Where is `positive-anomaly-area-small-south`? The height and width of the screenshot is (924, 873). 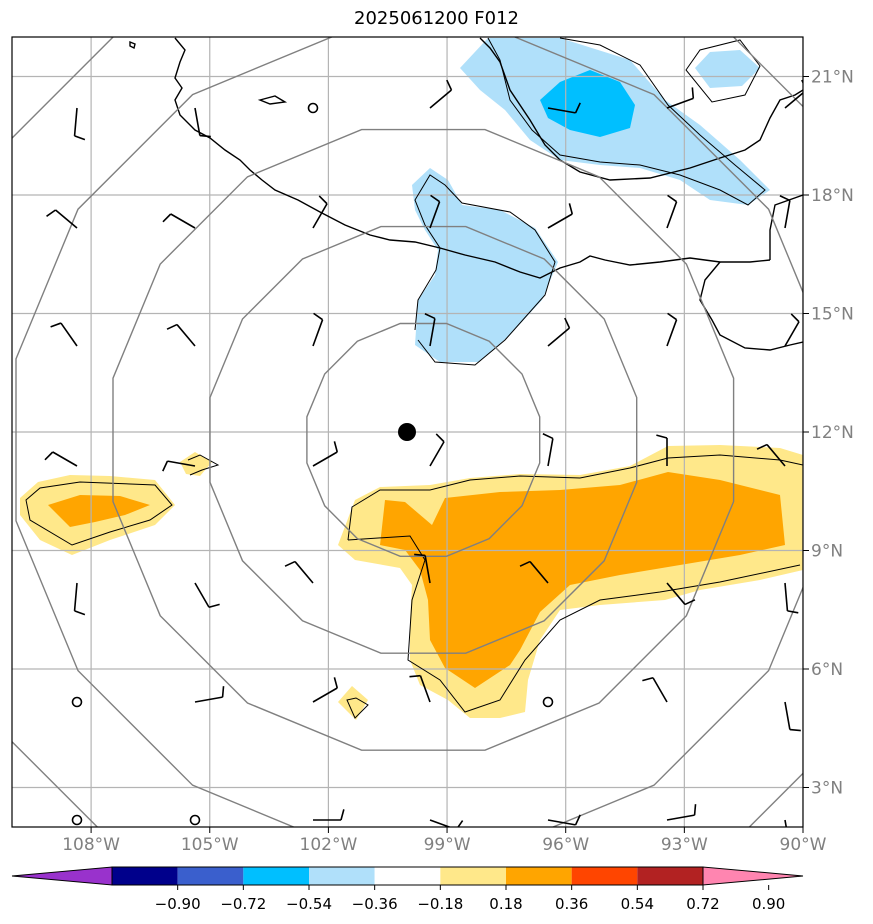
positive-anomaly-area-small-south is located at coordinates (353, 703).